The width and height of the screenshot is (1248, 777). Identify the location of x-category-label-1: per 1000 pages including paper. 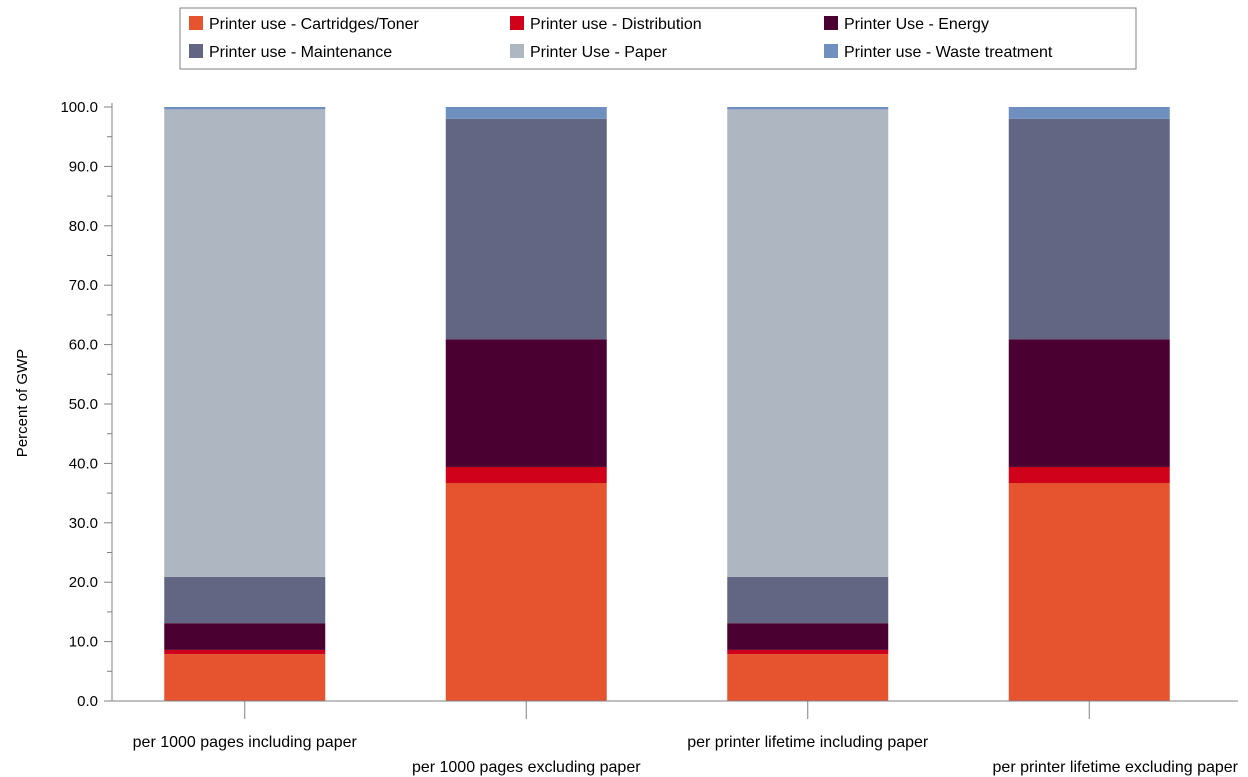
(245, 742).